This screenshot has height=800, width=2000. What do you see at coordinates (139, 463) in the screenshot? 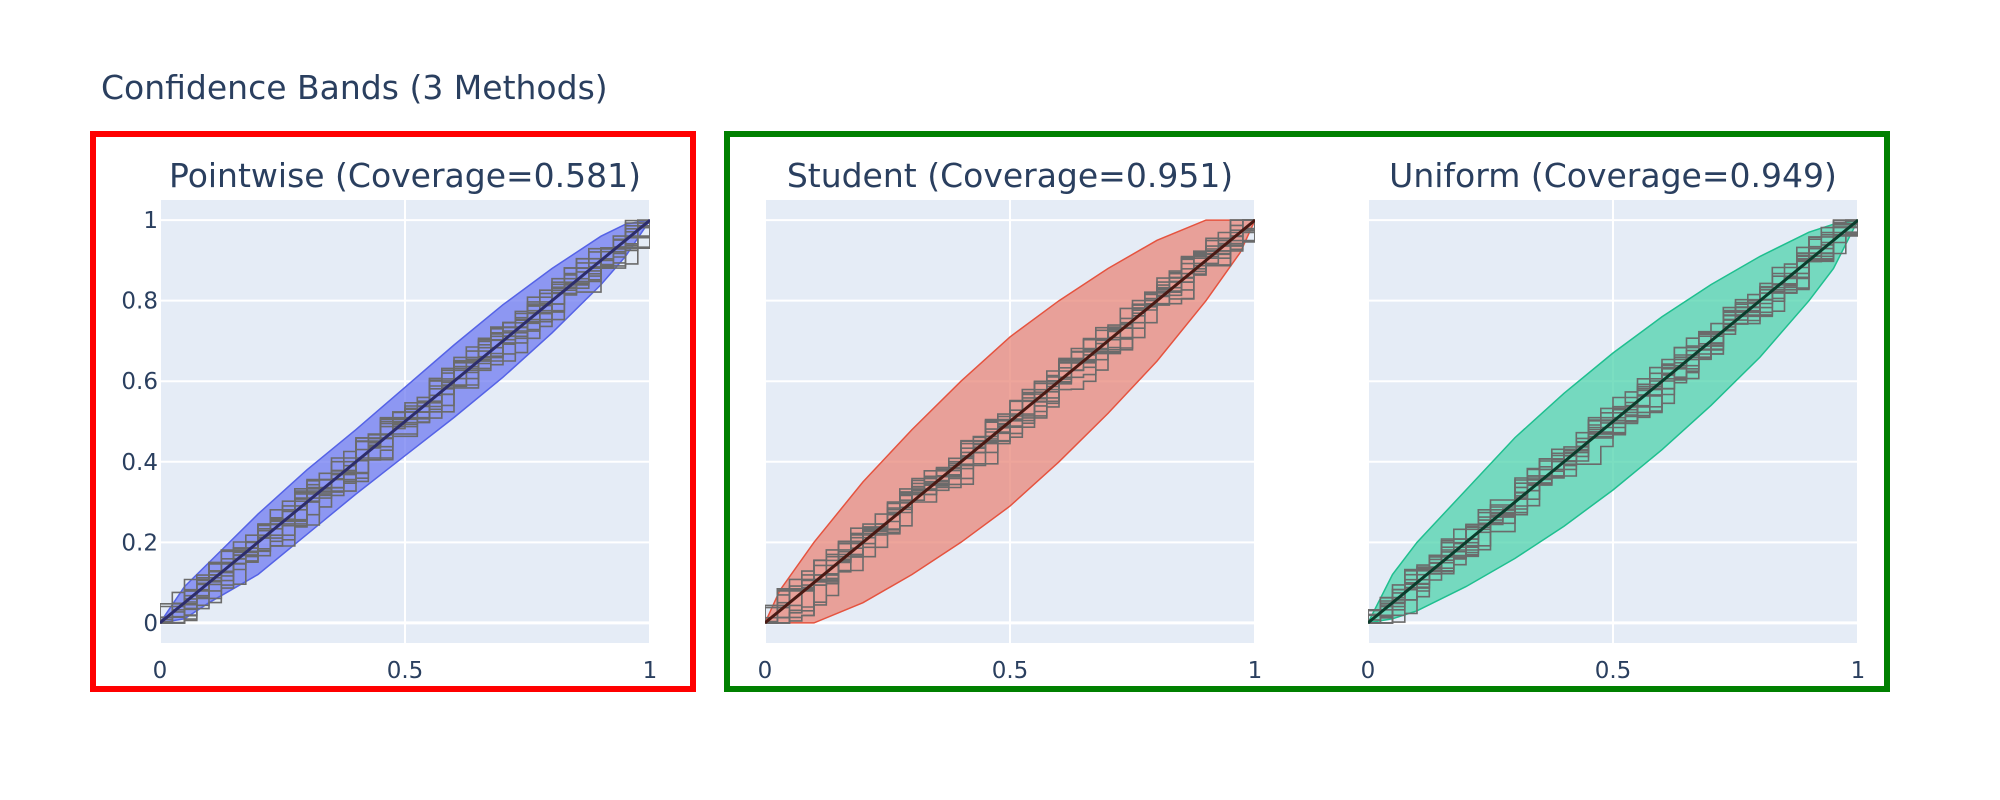
I see `y-tick-label: 0.4` at bounding box center [139, 463].